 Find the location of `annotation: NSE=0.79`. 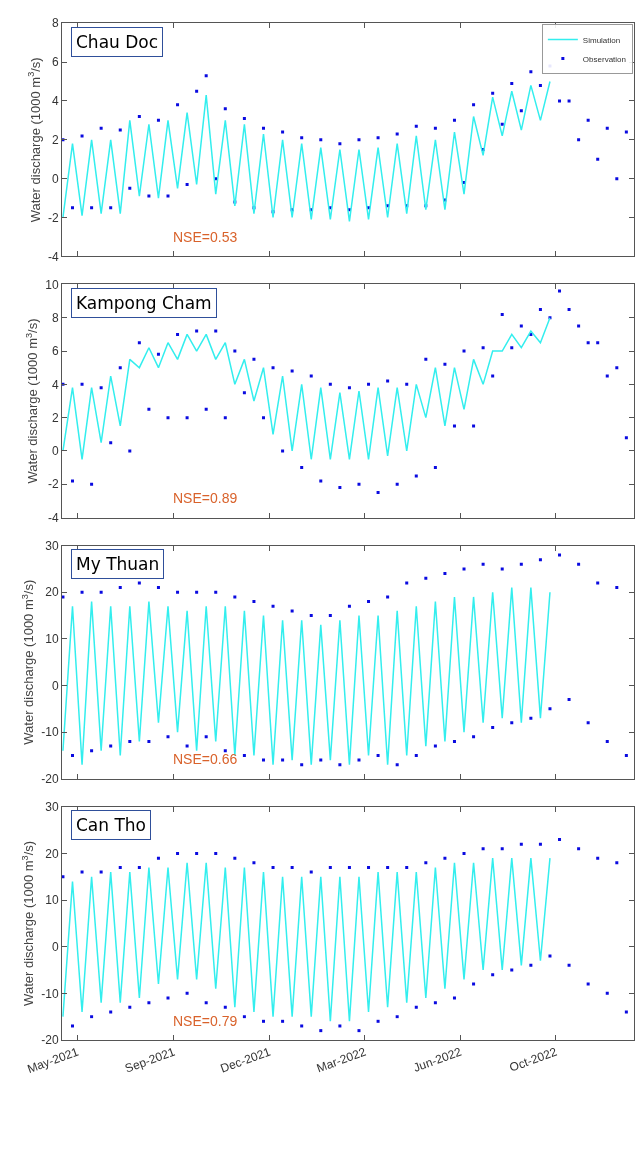

annotation: NSE=0.79 is located at coordinates (205, 1021).